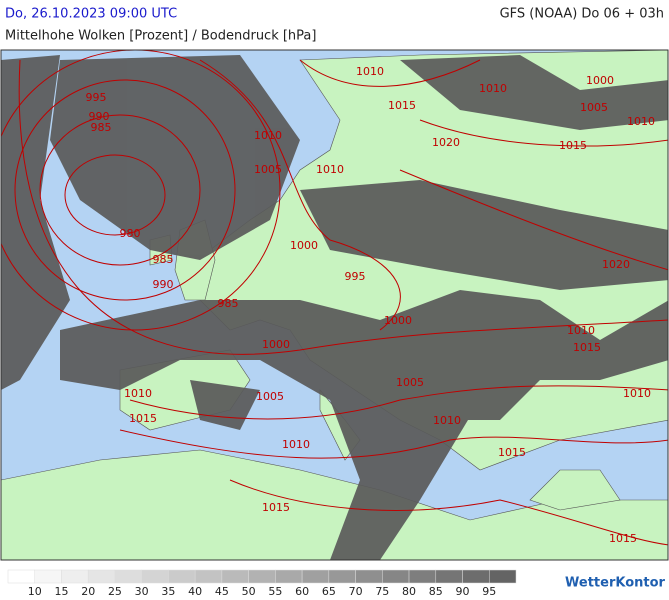  What do you see at coordinates (195, 591) in the screenshot?
I see `legend-label: 40` at bounding box center [195, 591].